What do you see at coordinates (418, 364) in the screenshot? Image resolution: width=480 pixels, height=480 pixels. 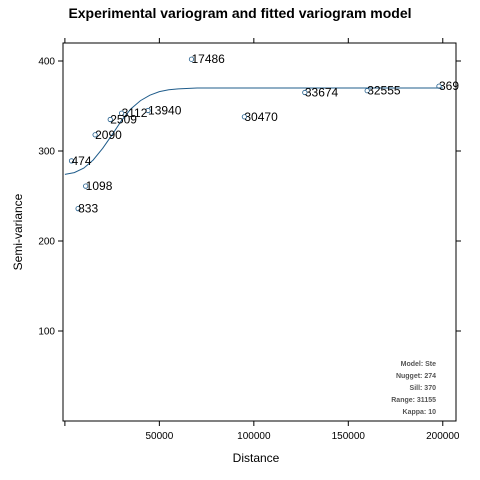 I see `model-info-line: Model: Ste` at bounding box center [418, 364].